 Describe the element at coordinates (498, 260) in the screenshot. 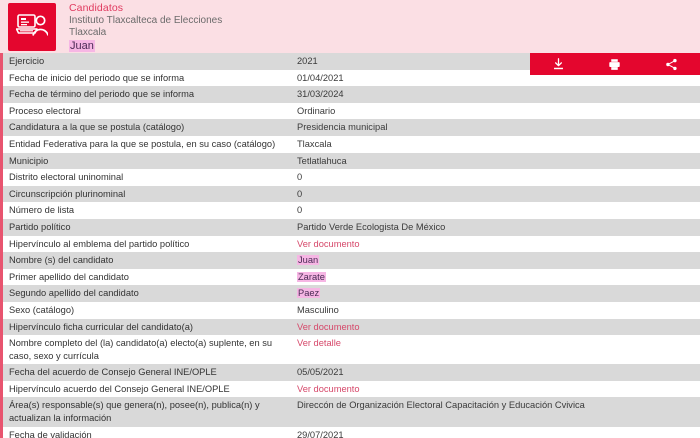

I see `row-value: Juan` at that location.